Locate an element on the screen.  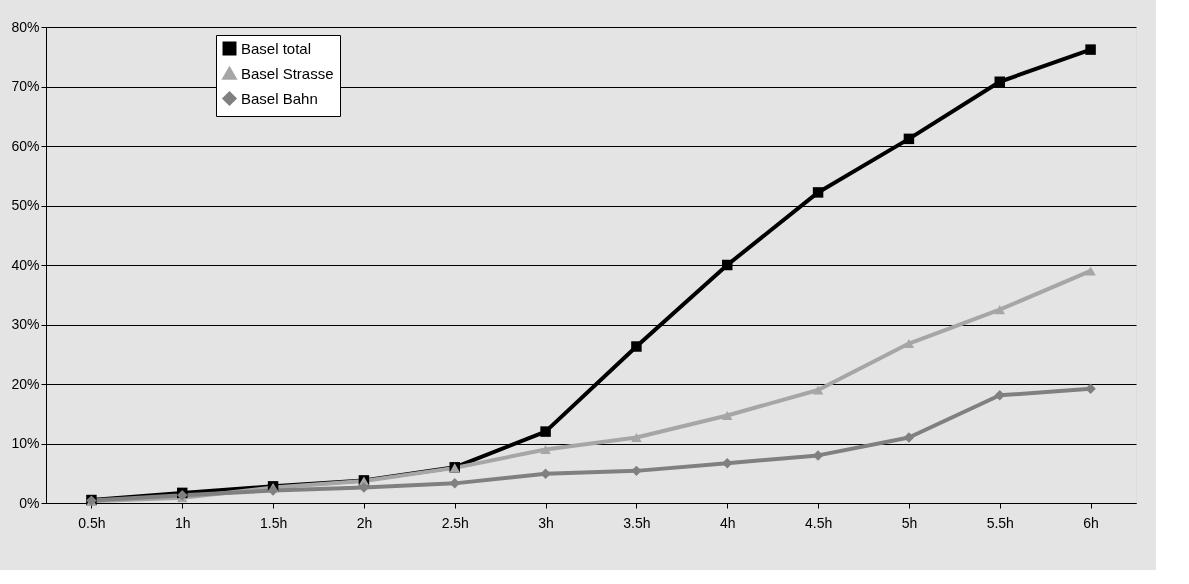
y-tick-label: 40% is located at coordinates (25, 264).